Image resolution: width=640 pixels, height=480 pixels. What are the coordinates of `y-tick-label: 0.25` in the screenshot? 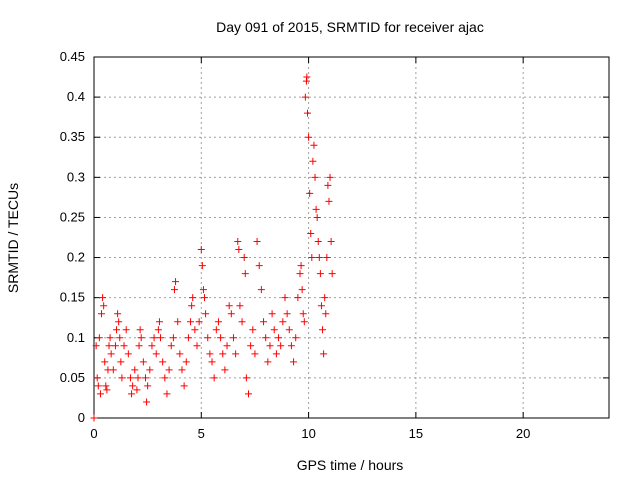 It's located at (72, 216).